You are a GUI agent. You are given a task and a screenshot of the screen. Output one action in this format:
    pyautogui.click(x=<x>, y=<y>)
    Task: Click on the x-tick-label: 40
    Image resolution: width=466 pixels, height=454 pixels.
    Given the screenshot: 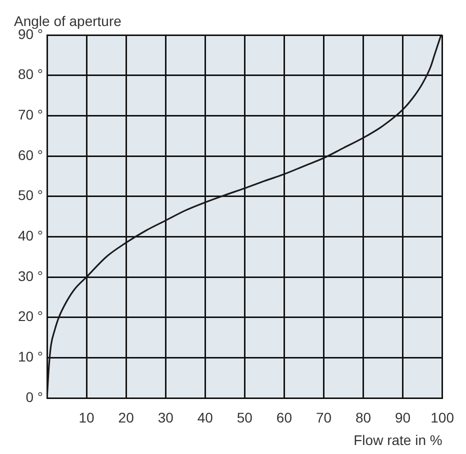 What is the action you would take?
    pyautogui.click(x=205, y=417)
    